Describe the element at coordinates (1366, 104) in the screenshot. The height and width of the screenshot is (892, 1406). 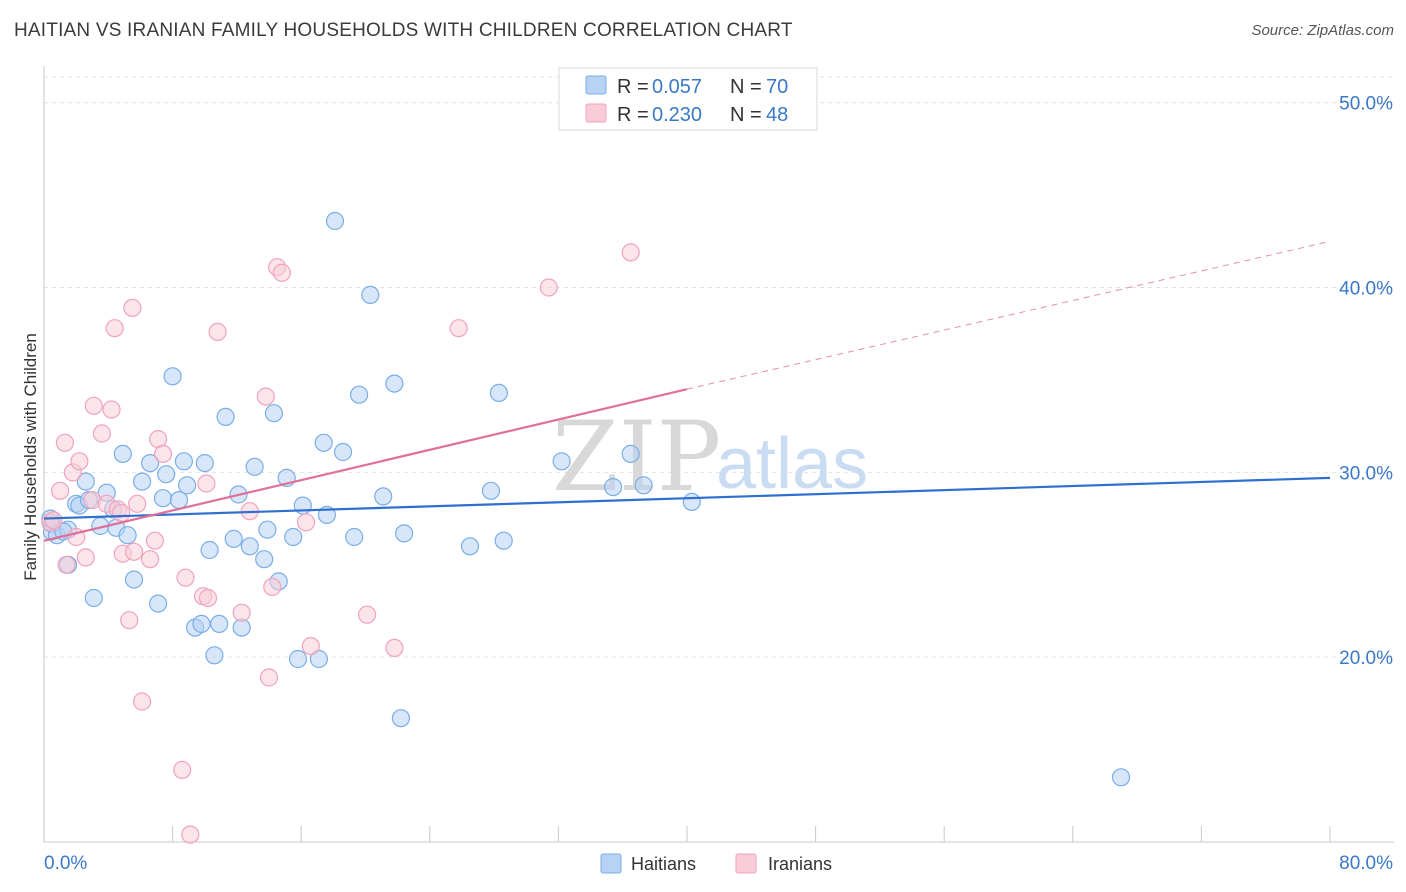
I see `y-tick-label: 50.0%` at that location.